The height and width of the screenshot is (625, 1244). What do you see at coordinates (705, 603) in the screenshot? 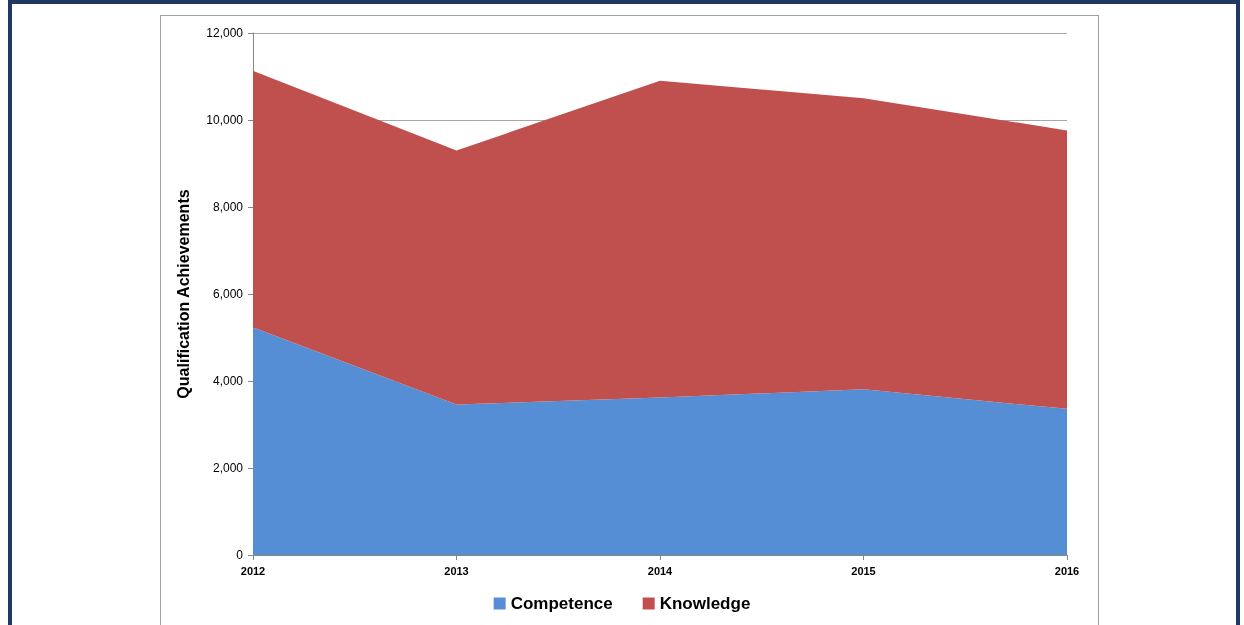
I see `legend-label: Knowledge` at bounding box center [705, 603].